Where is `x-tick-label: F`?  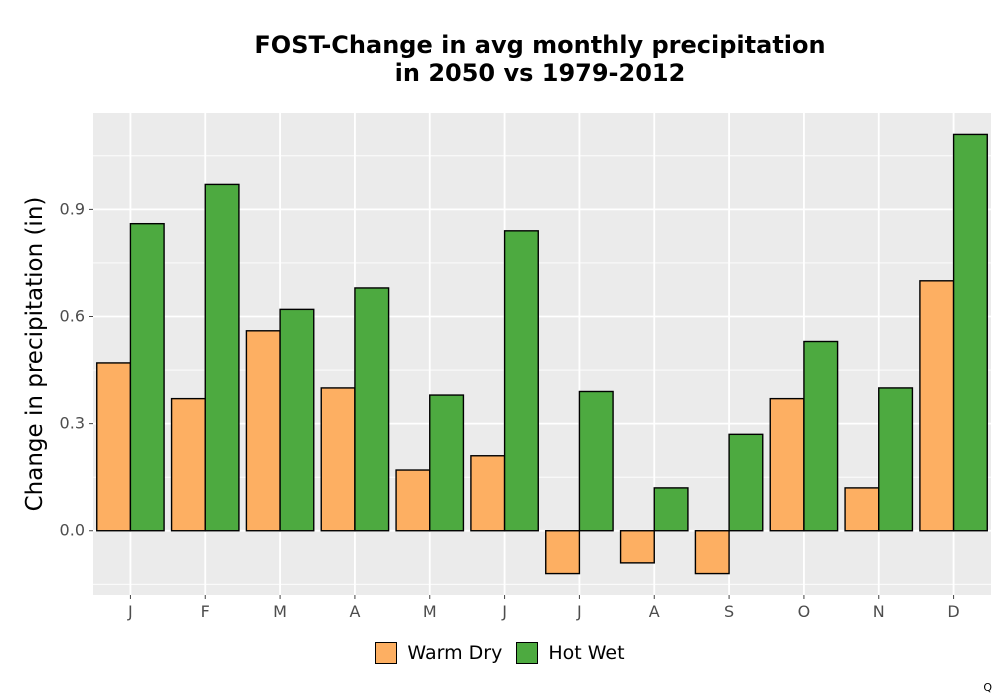 x-tick-label: F is located at coordinates (205, 611).